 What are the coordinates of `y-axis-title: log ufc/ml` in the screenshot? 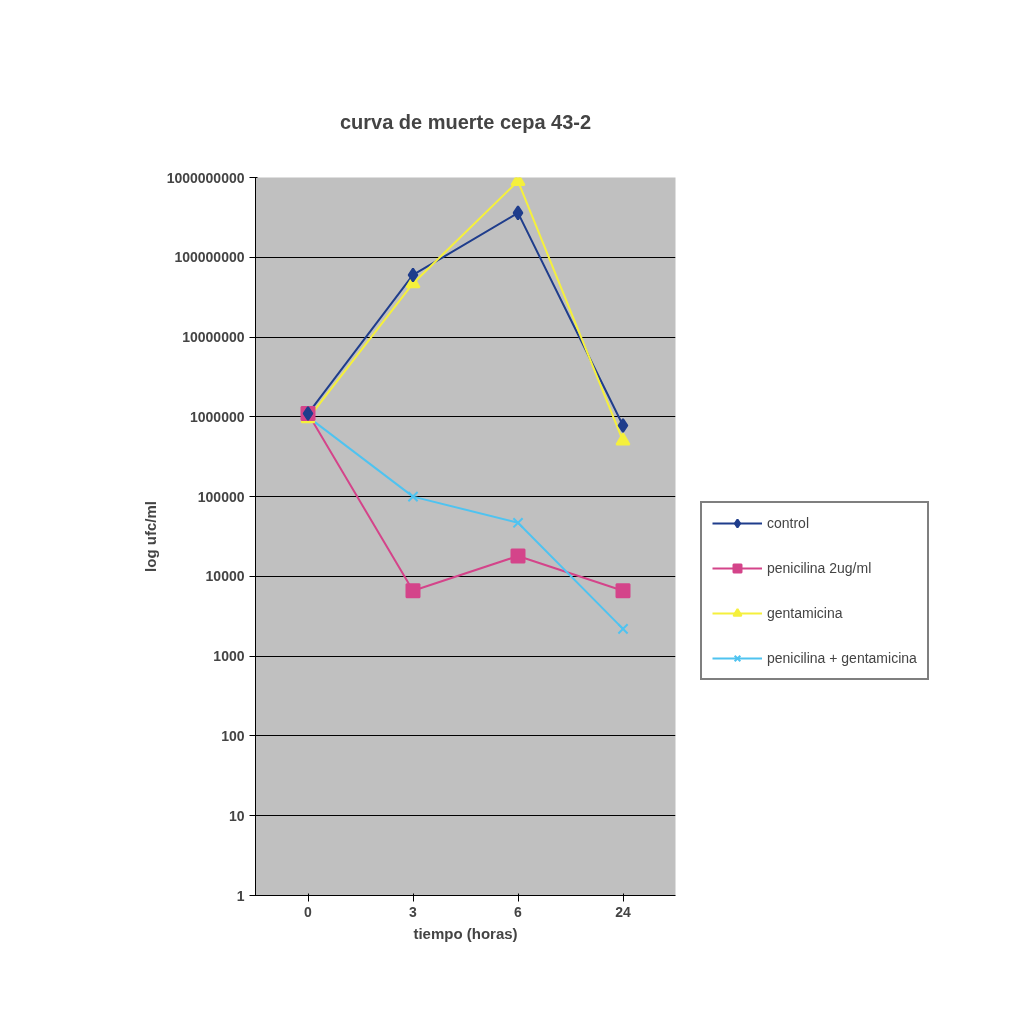 It's located at (150, 536).